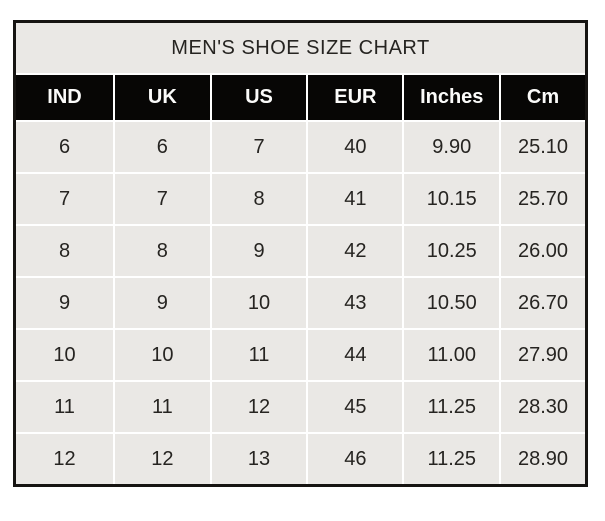  I want to click on table-cell: 25.10, so click(543, 147).